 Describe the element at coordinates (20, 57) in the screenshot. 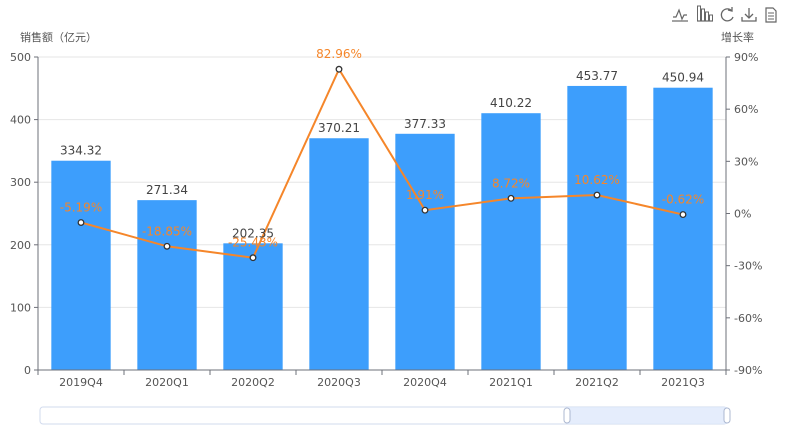

I see `left-axis-tick-label: 500` at that location.